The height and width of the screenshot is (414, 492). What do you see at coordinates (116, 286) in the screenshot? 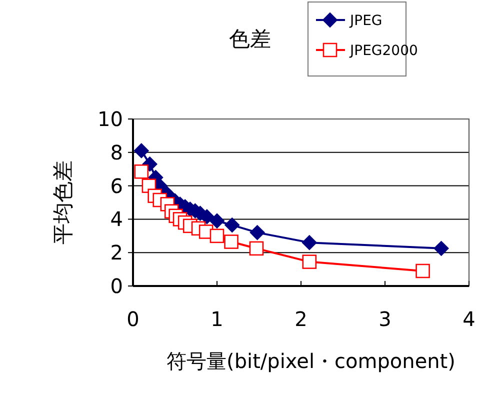
I see `y-tick-label: 0` at bounding box center [116, 286].